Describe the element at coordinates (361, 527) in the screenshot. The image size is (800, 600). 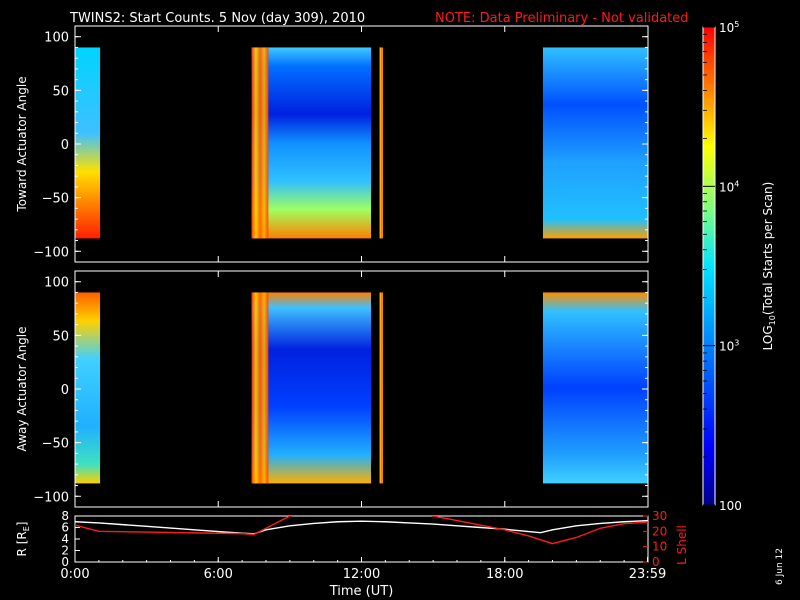
I see `r-distance-line` at that location.